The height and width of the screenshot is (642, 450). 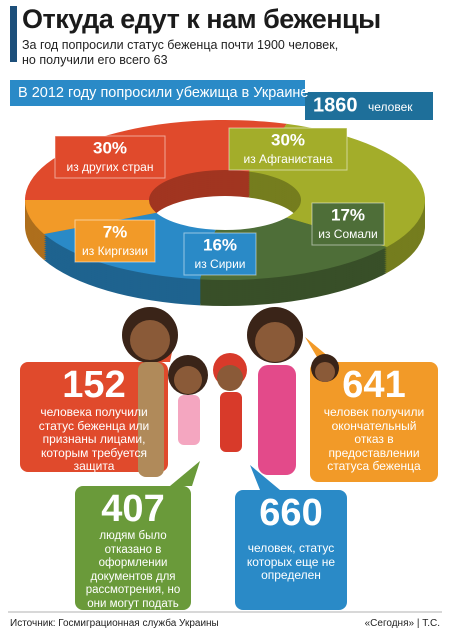 What do you see at coordinates (230, 392) in the screenshot?
I see `family-illustration` at bounding box center [230, 392].